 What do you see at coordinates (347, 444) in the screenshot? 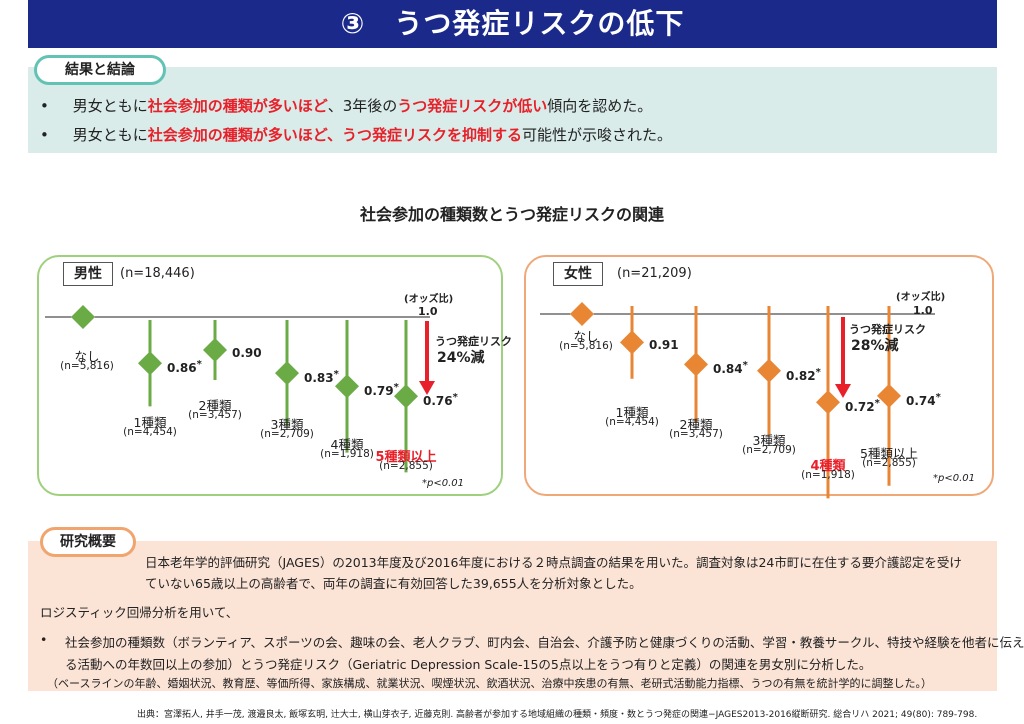
I see `male-category-4: 4種類` at bounding box center [347, 444].